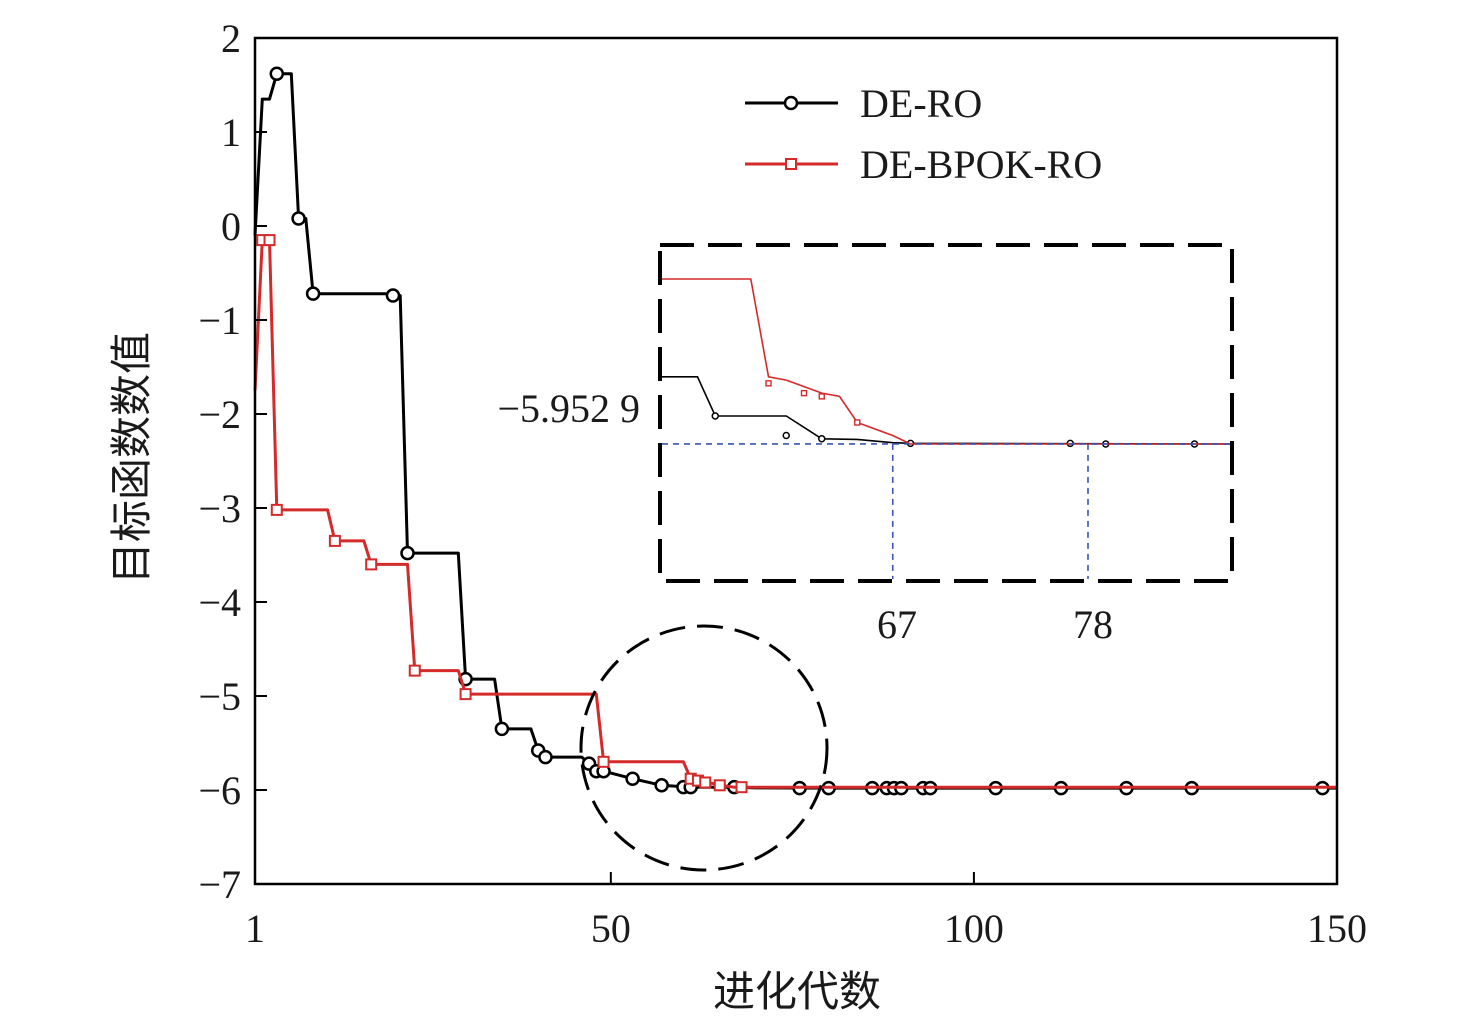 The width and height of the screenshot is (1476, 1028). I want to click on legend-marker-de-ro, so click(791, 103).